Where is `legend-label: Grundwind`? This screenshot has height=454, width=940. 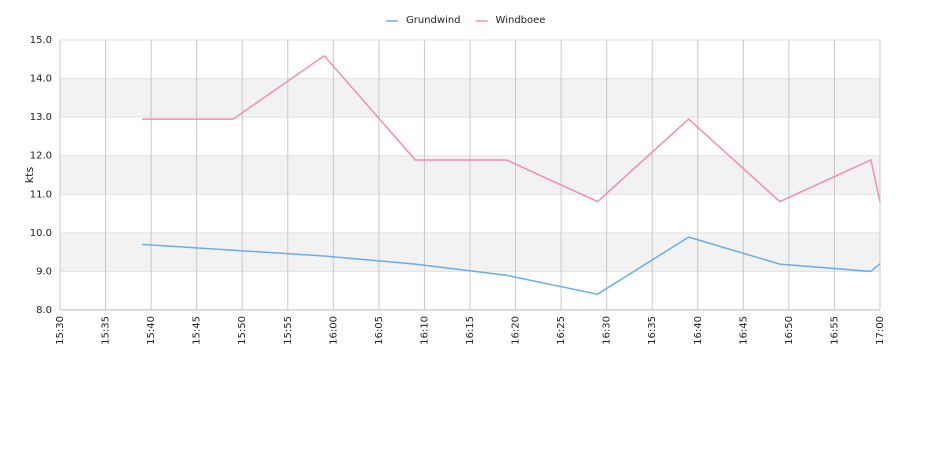
legend-label: Grundwind is located at coordinates (433, 20).